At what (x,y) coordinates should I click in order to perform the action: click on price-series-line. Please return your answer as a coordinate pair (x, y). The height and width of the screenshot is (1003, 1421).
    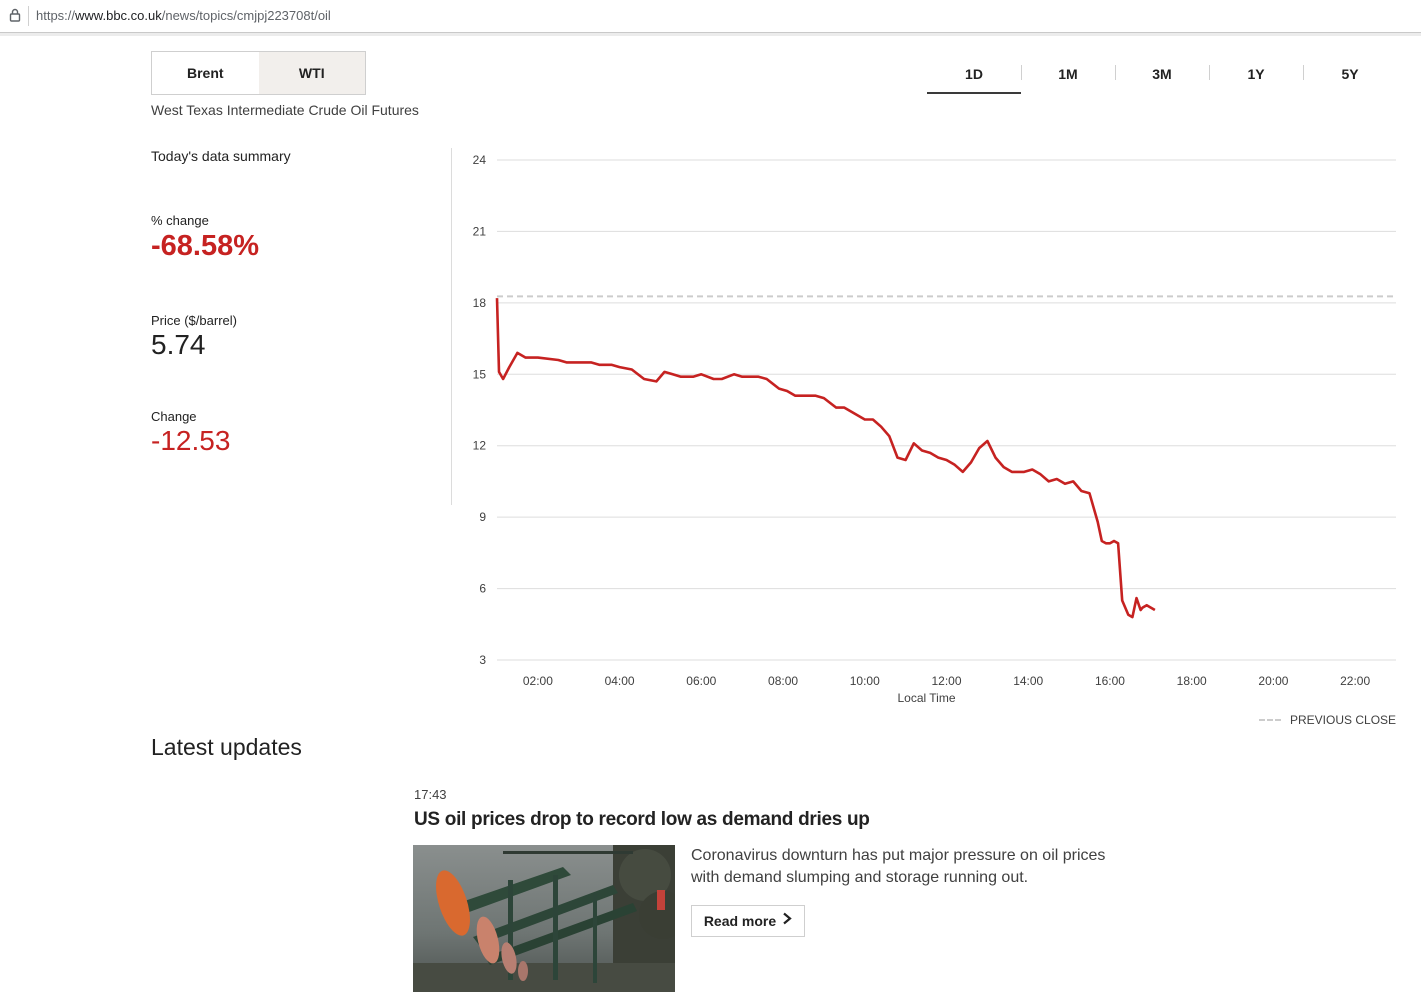
    Looking at the image, I should click on (825, 458).